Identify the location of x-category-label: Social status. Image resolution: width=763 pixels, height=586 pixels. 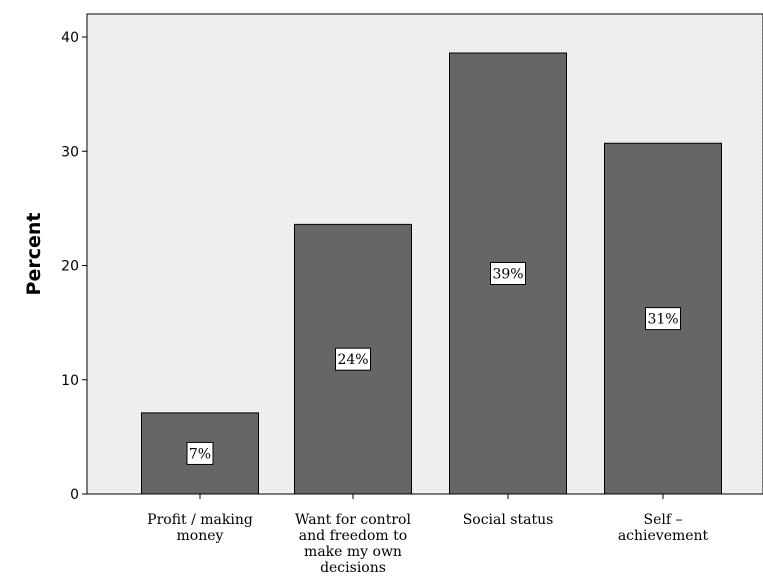
(508, 520).